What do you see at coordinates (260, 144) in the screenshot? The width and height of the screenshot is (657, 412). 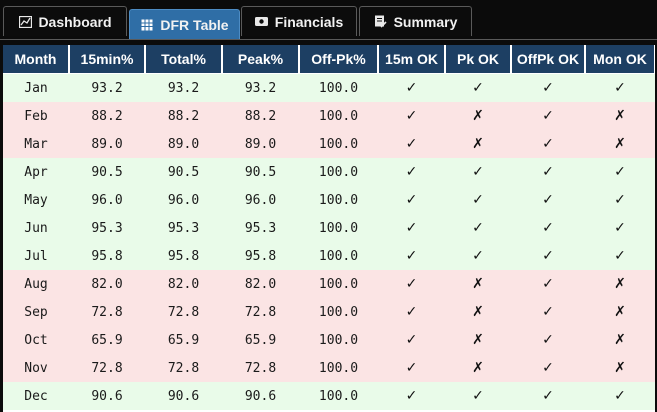 I see `cell-peak-pct: 89.0` at bounding box center [260, 144].